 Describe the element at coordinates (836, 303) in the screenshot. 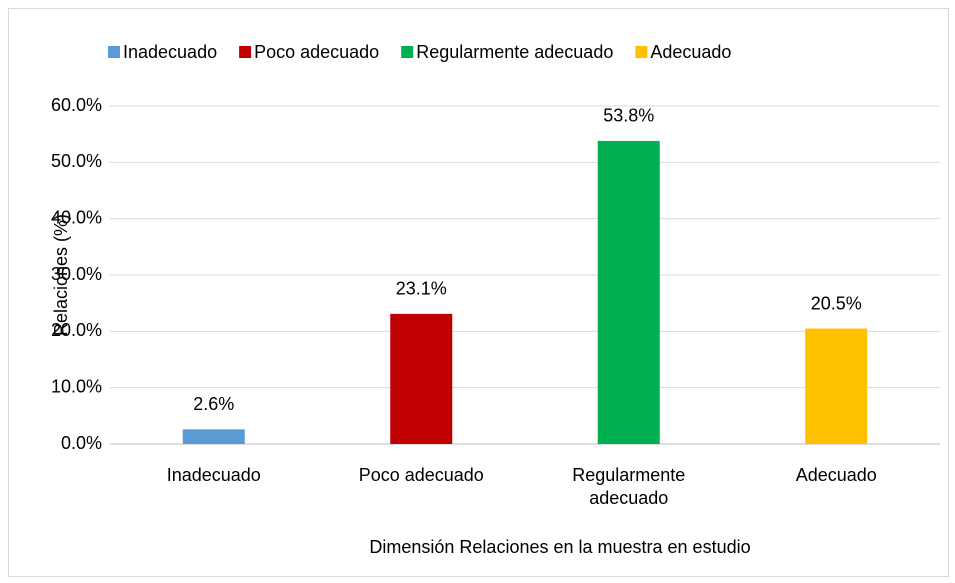

I see `data-label: 20.5%` at that location.